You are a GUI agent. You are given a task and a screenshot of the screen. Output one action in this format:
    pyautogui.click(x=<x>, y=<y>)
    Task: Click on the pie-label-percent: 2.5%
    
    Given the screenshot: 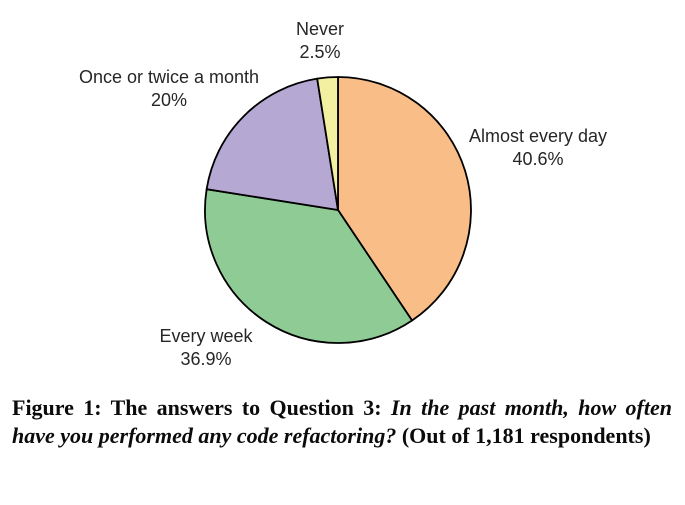 What is the action you would take?
    pyautogui.click(x=320, y=52)
    